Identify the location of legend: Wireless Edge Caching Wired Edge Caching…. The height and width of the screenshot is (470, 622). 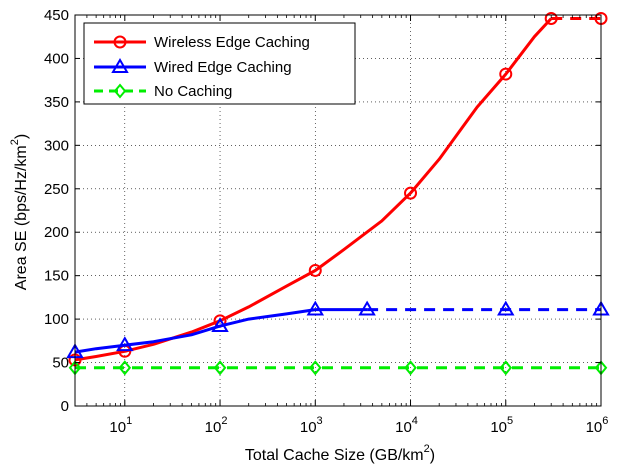
(219, 63).